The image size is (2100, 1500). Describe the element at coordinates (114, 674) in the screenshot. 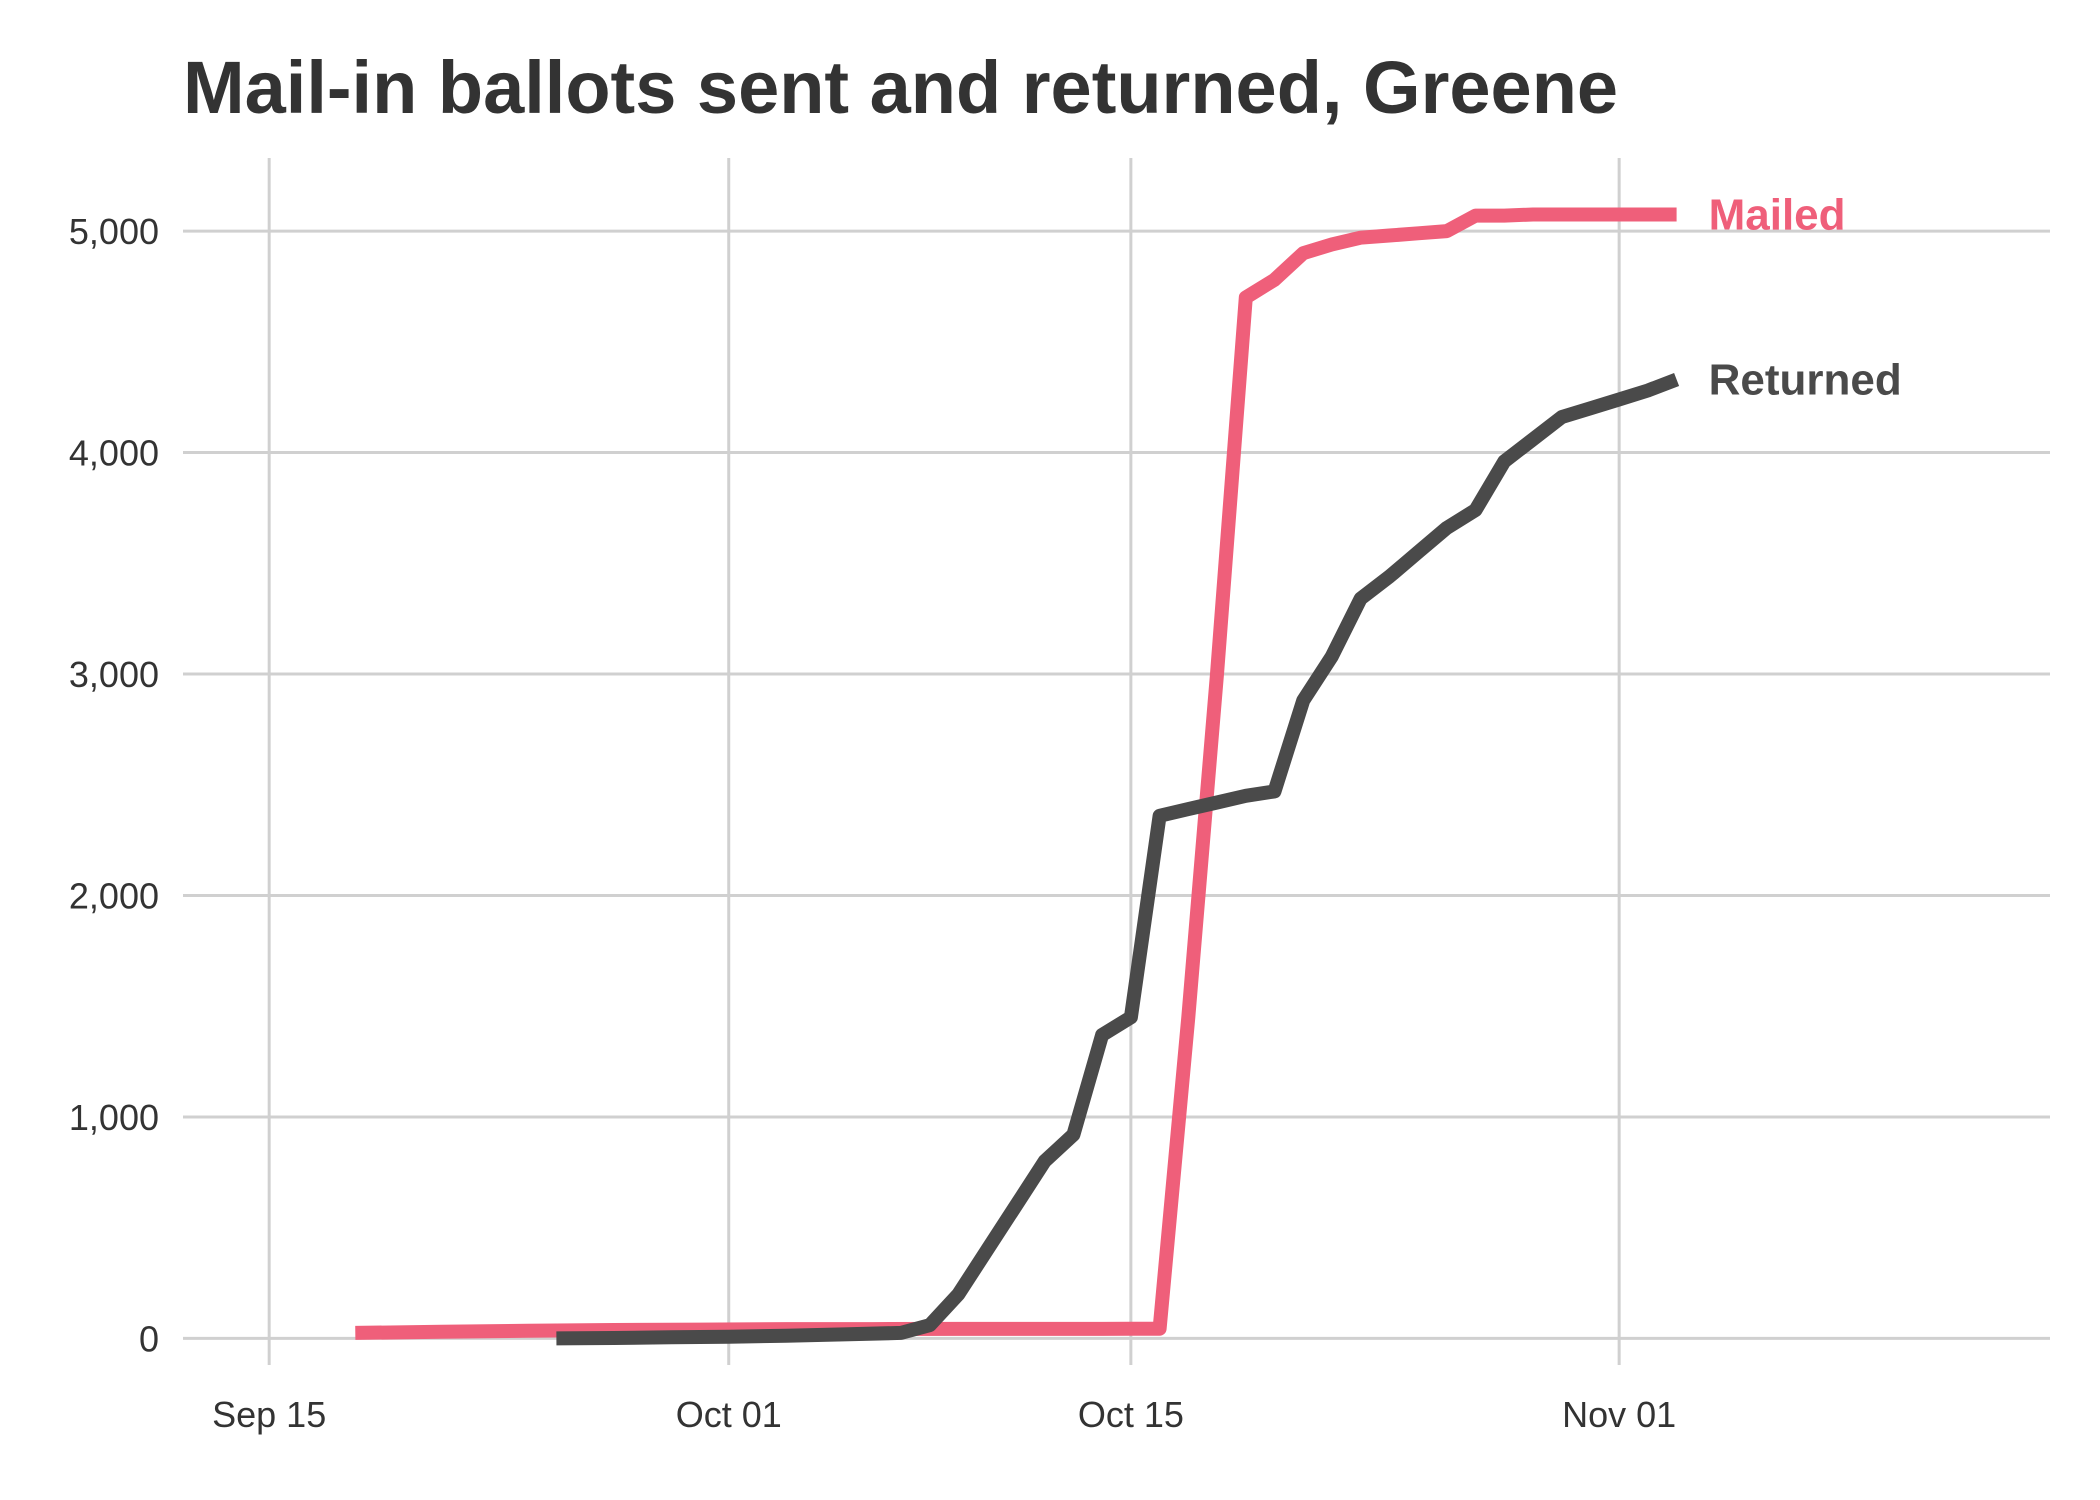

I see `y-tick-label: 3,000` at that location.